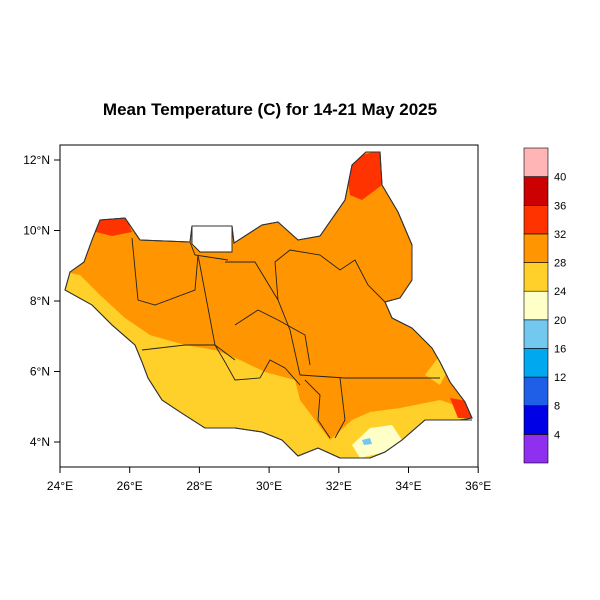 The height and width of the screenshot is (600, 600). Describe the element at coordinates (199, 486) in the screenshot. I see `lon-tick-label: 28°E` at that location.